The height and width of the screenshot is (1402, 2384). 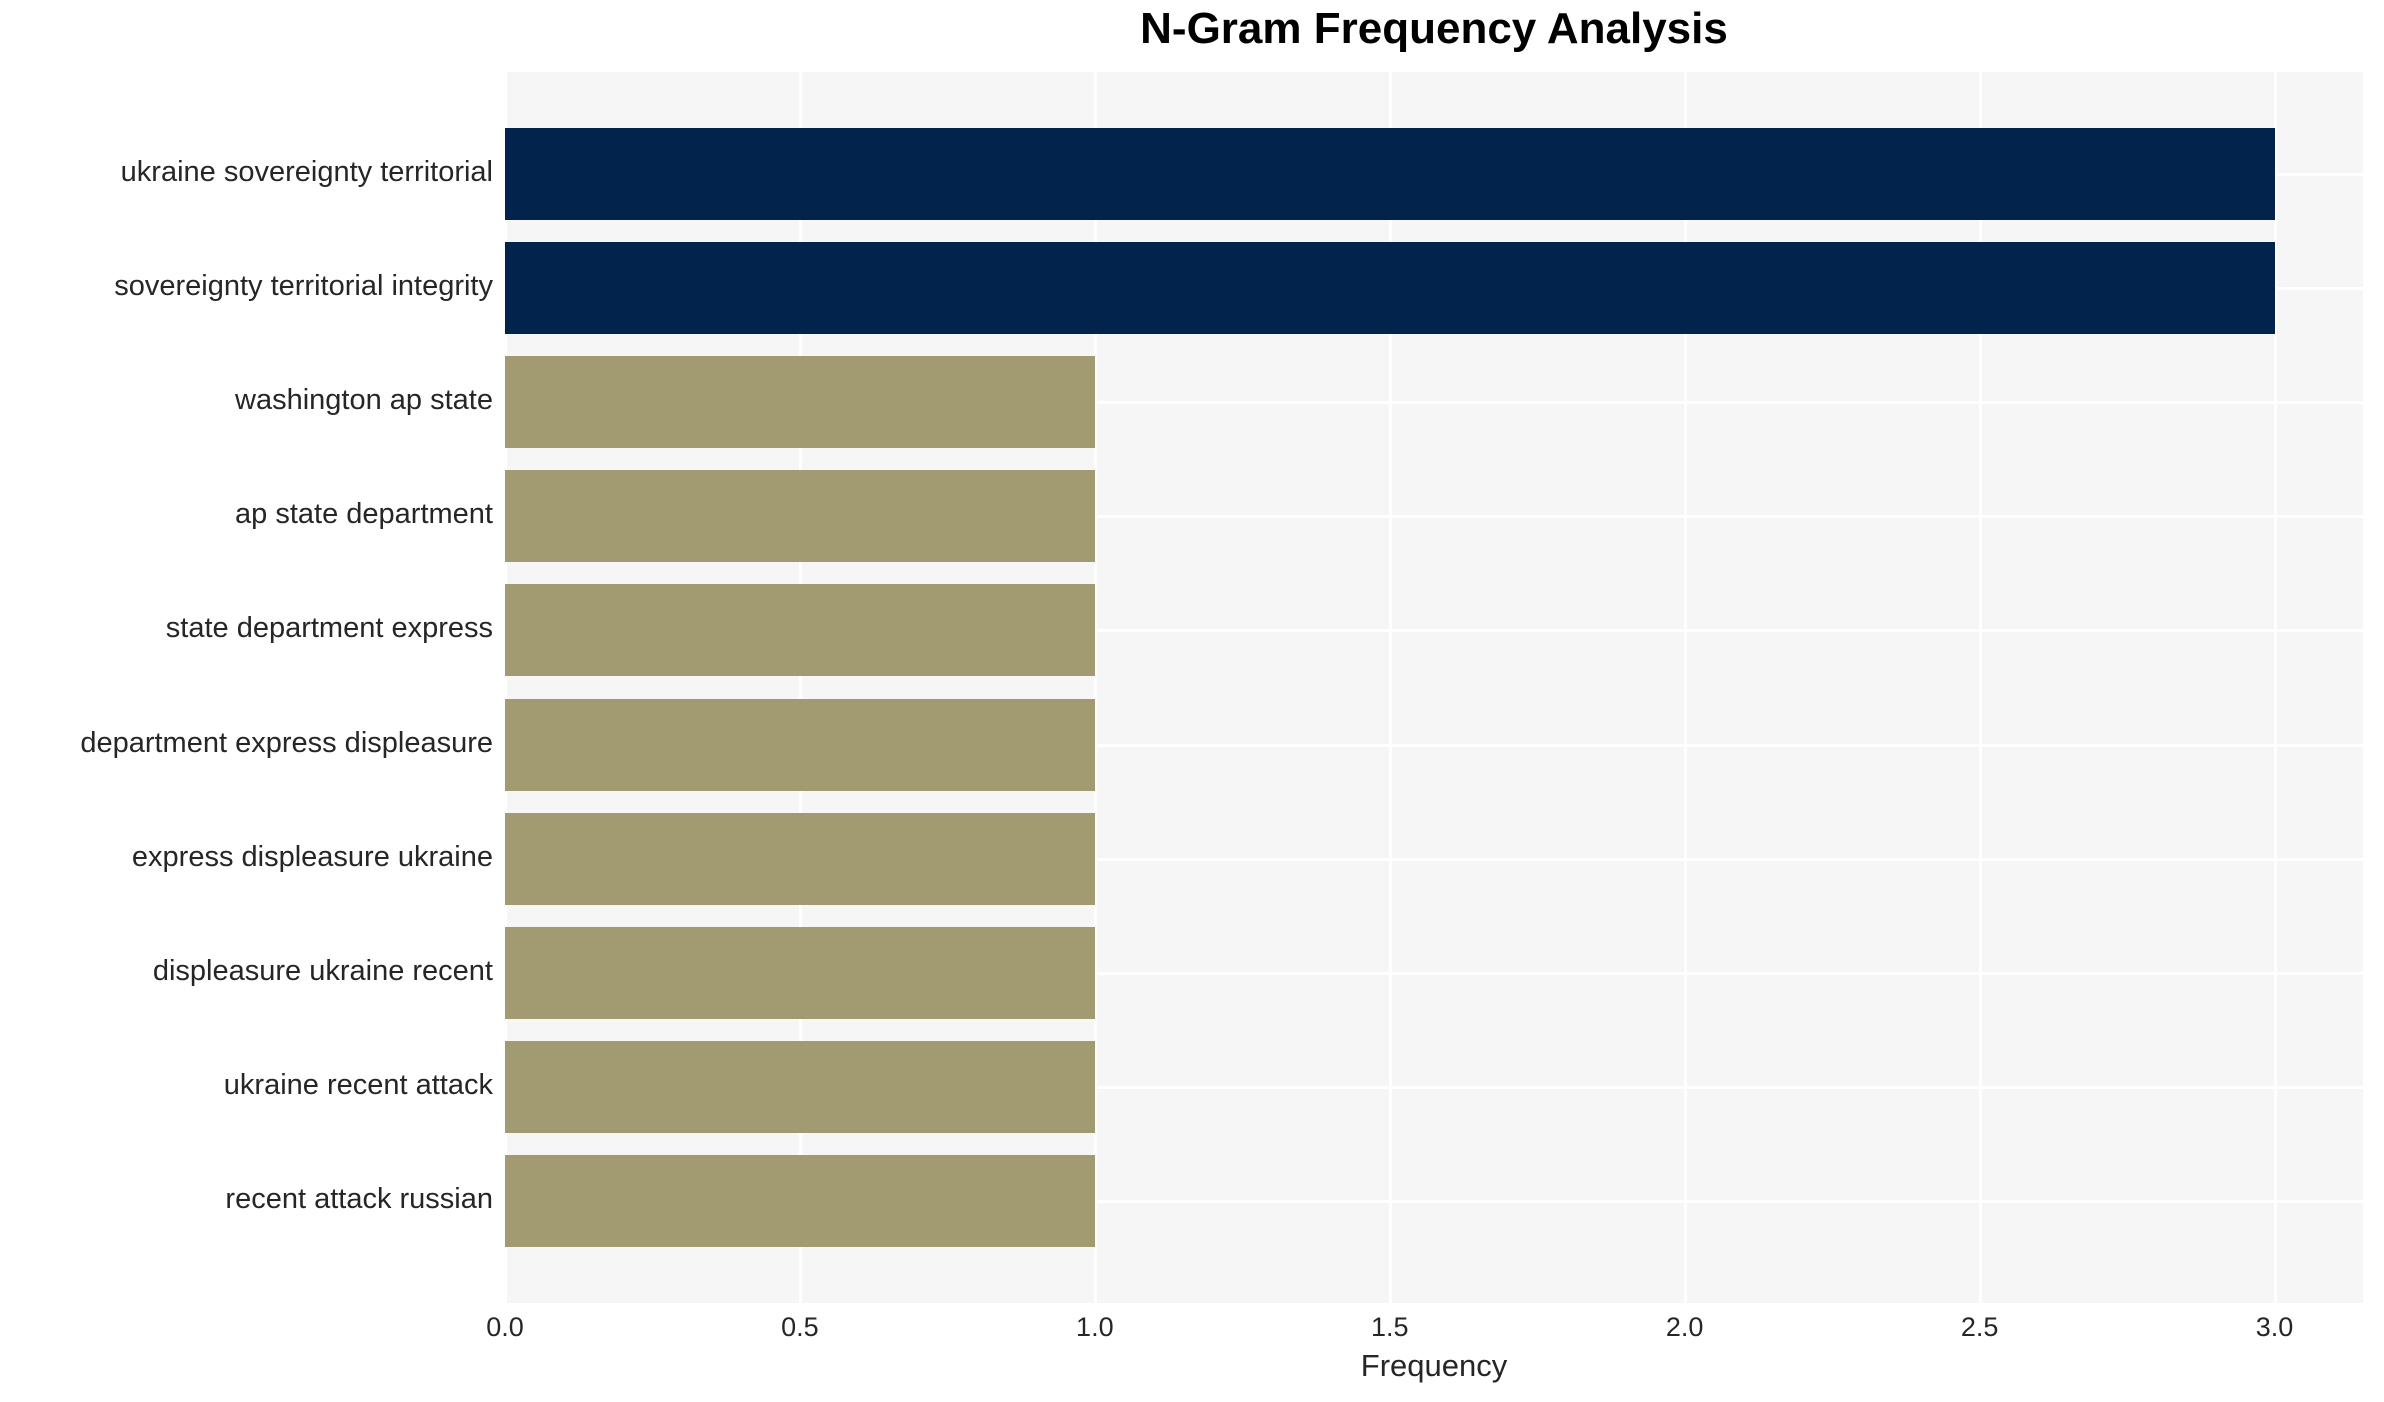 What do you see at coordinates (800, 1327) in the screenshot?
I see `x-tick-label: 0.5` at bounding box center [800, 1327].